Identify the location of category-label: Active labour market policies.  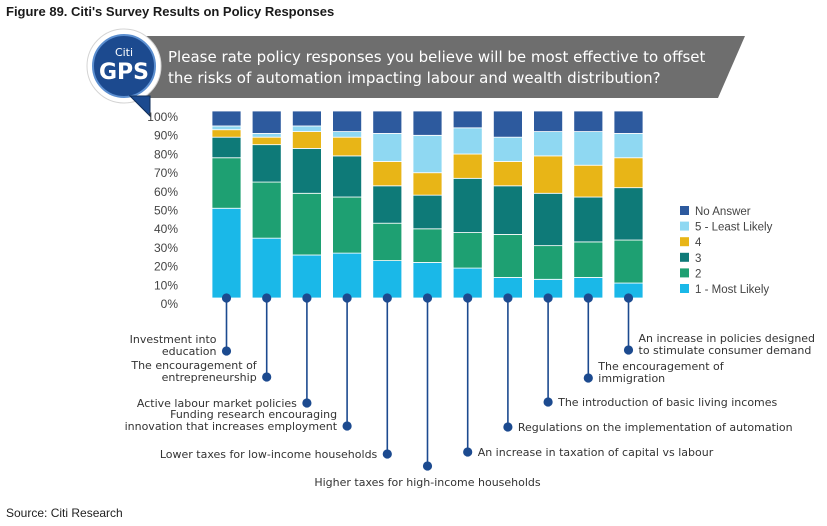
(217, 403).